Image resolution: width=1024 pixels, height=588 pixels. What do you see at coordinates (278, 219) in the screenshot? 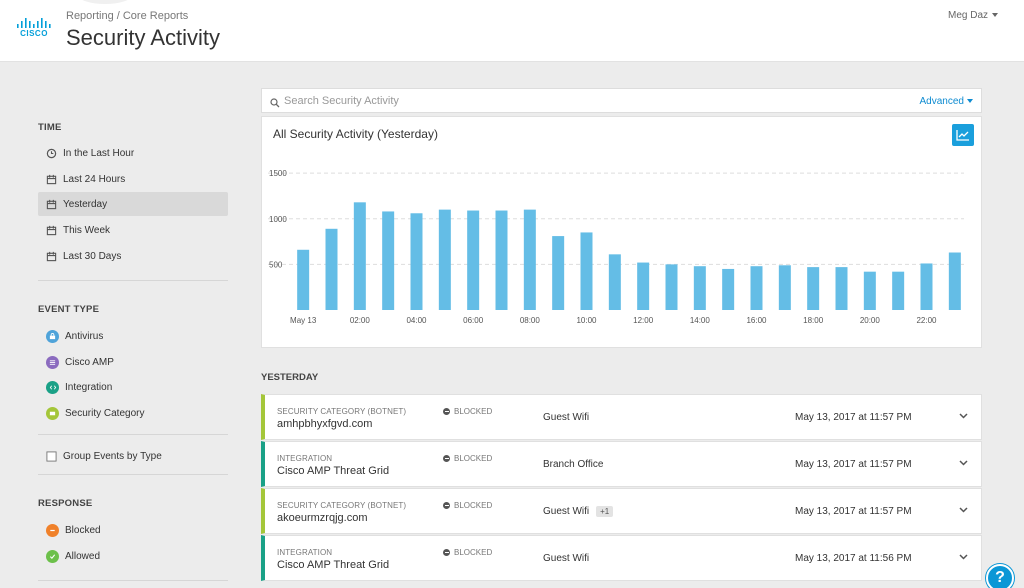
I see `y-tick-label: 1000` at bounding box center [278, 219].